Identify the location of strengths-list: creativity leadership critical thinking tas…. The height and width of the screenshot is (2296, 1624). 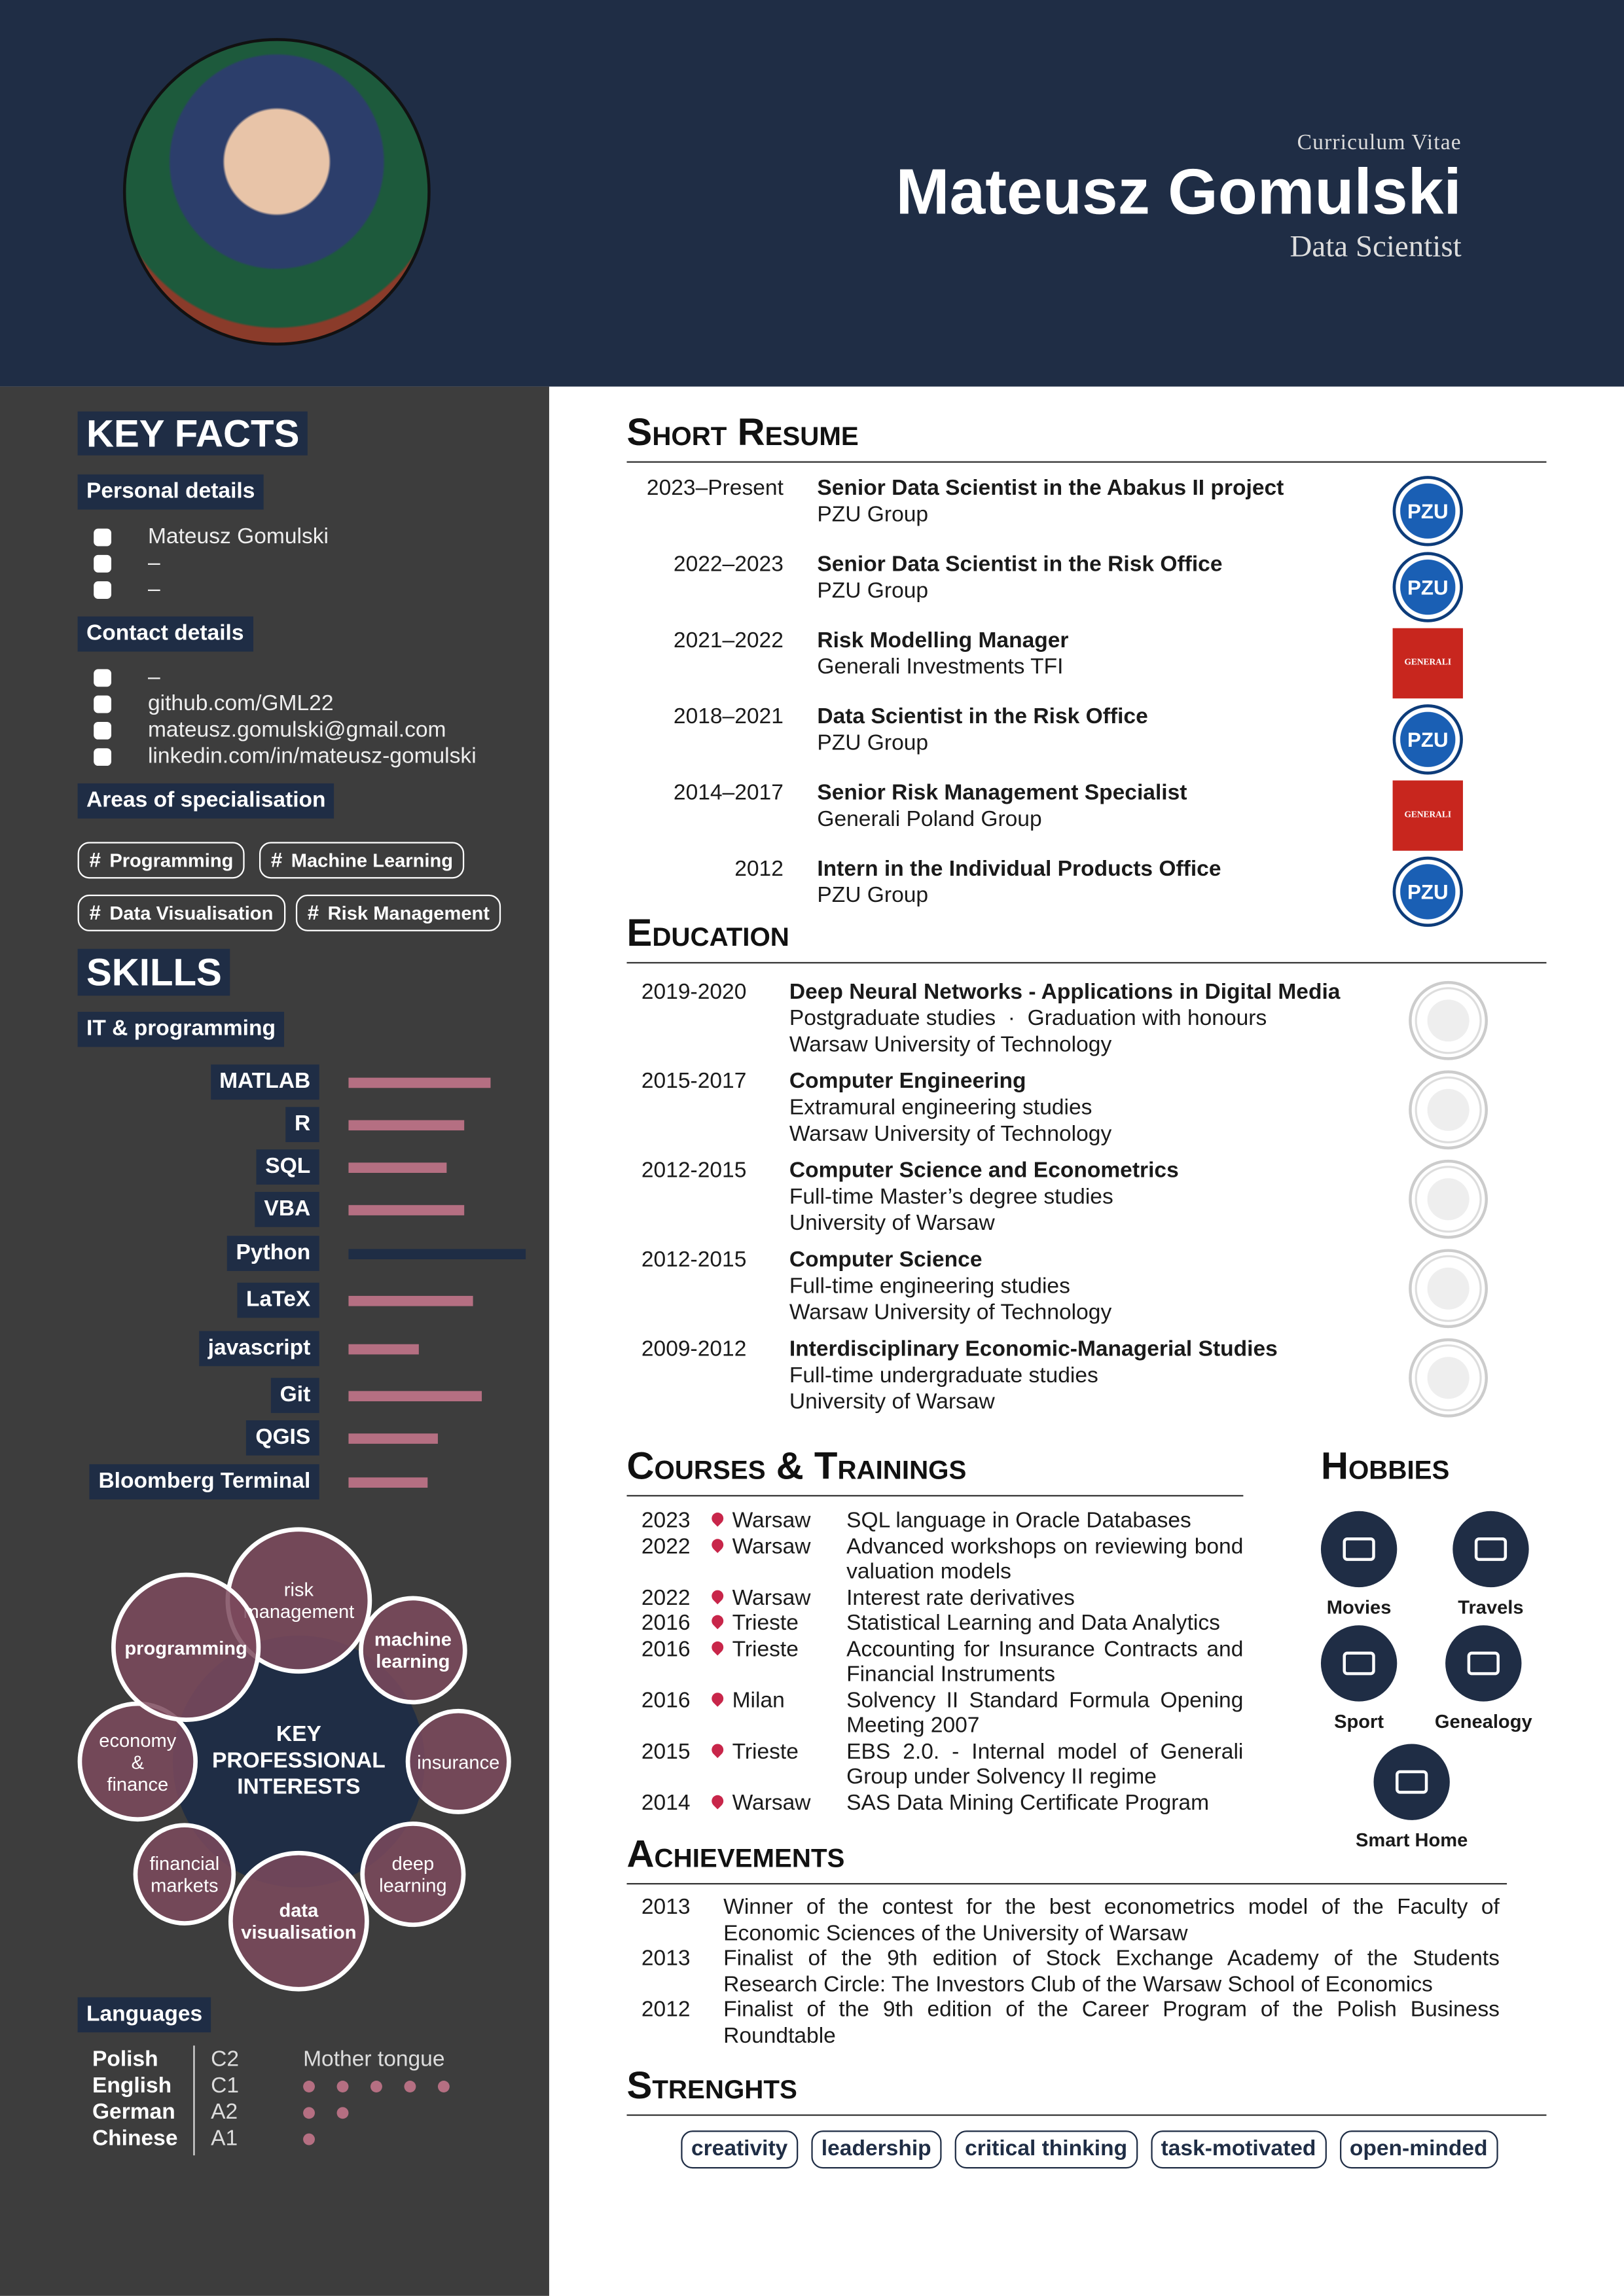
(1089, 2149).